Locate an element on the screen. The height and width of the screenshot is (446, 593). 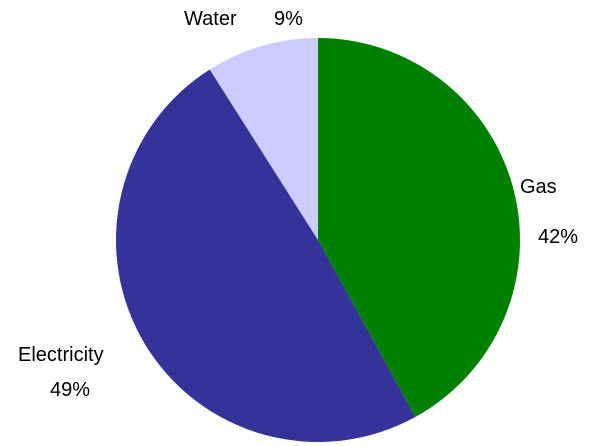
pie-slice-water is located at coordinates (263, 139).